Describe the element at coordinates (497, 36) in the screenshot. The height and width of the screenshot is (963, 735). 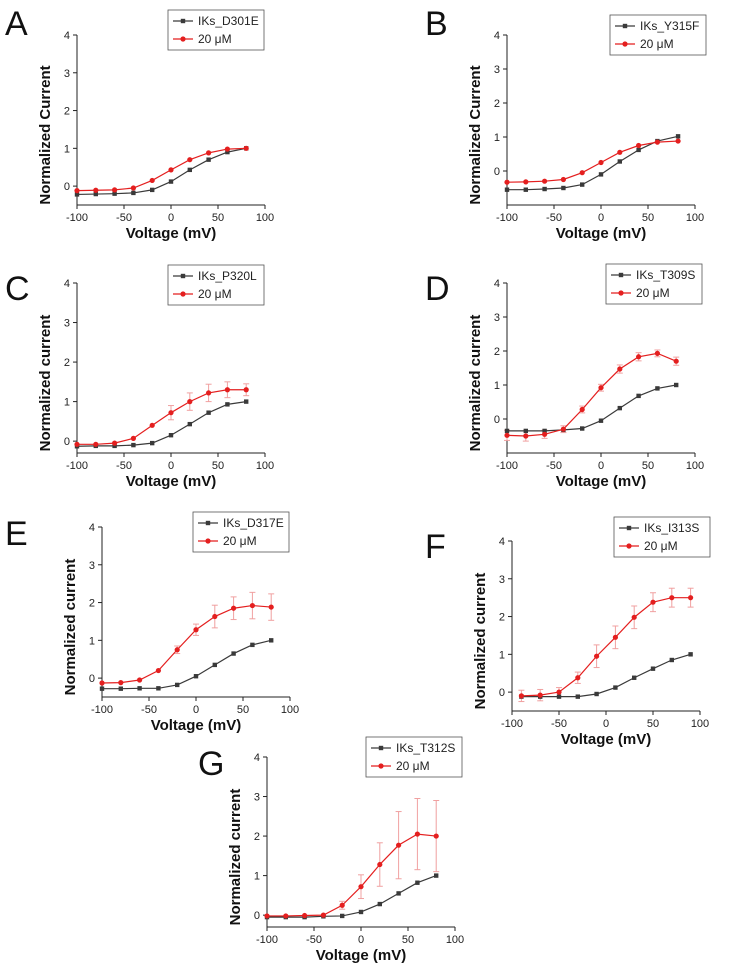
I see `y-tick-label: 4` at that location.